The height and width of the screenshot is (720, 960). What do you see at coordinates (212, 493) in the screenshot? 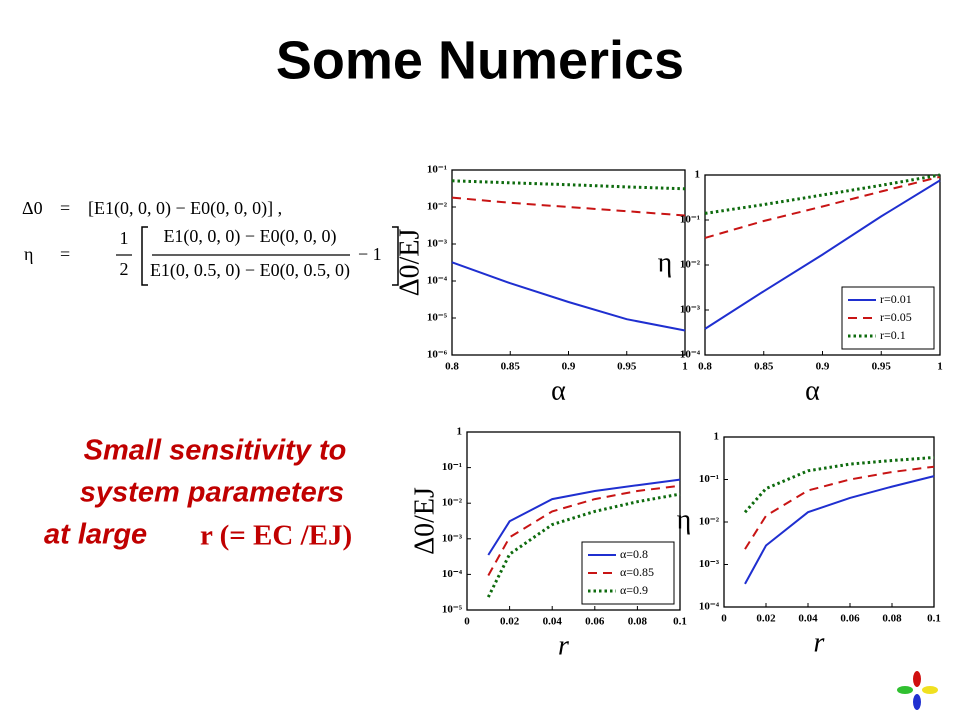
I see `caption-line: system parameters` at bounding box center [212, 493].